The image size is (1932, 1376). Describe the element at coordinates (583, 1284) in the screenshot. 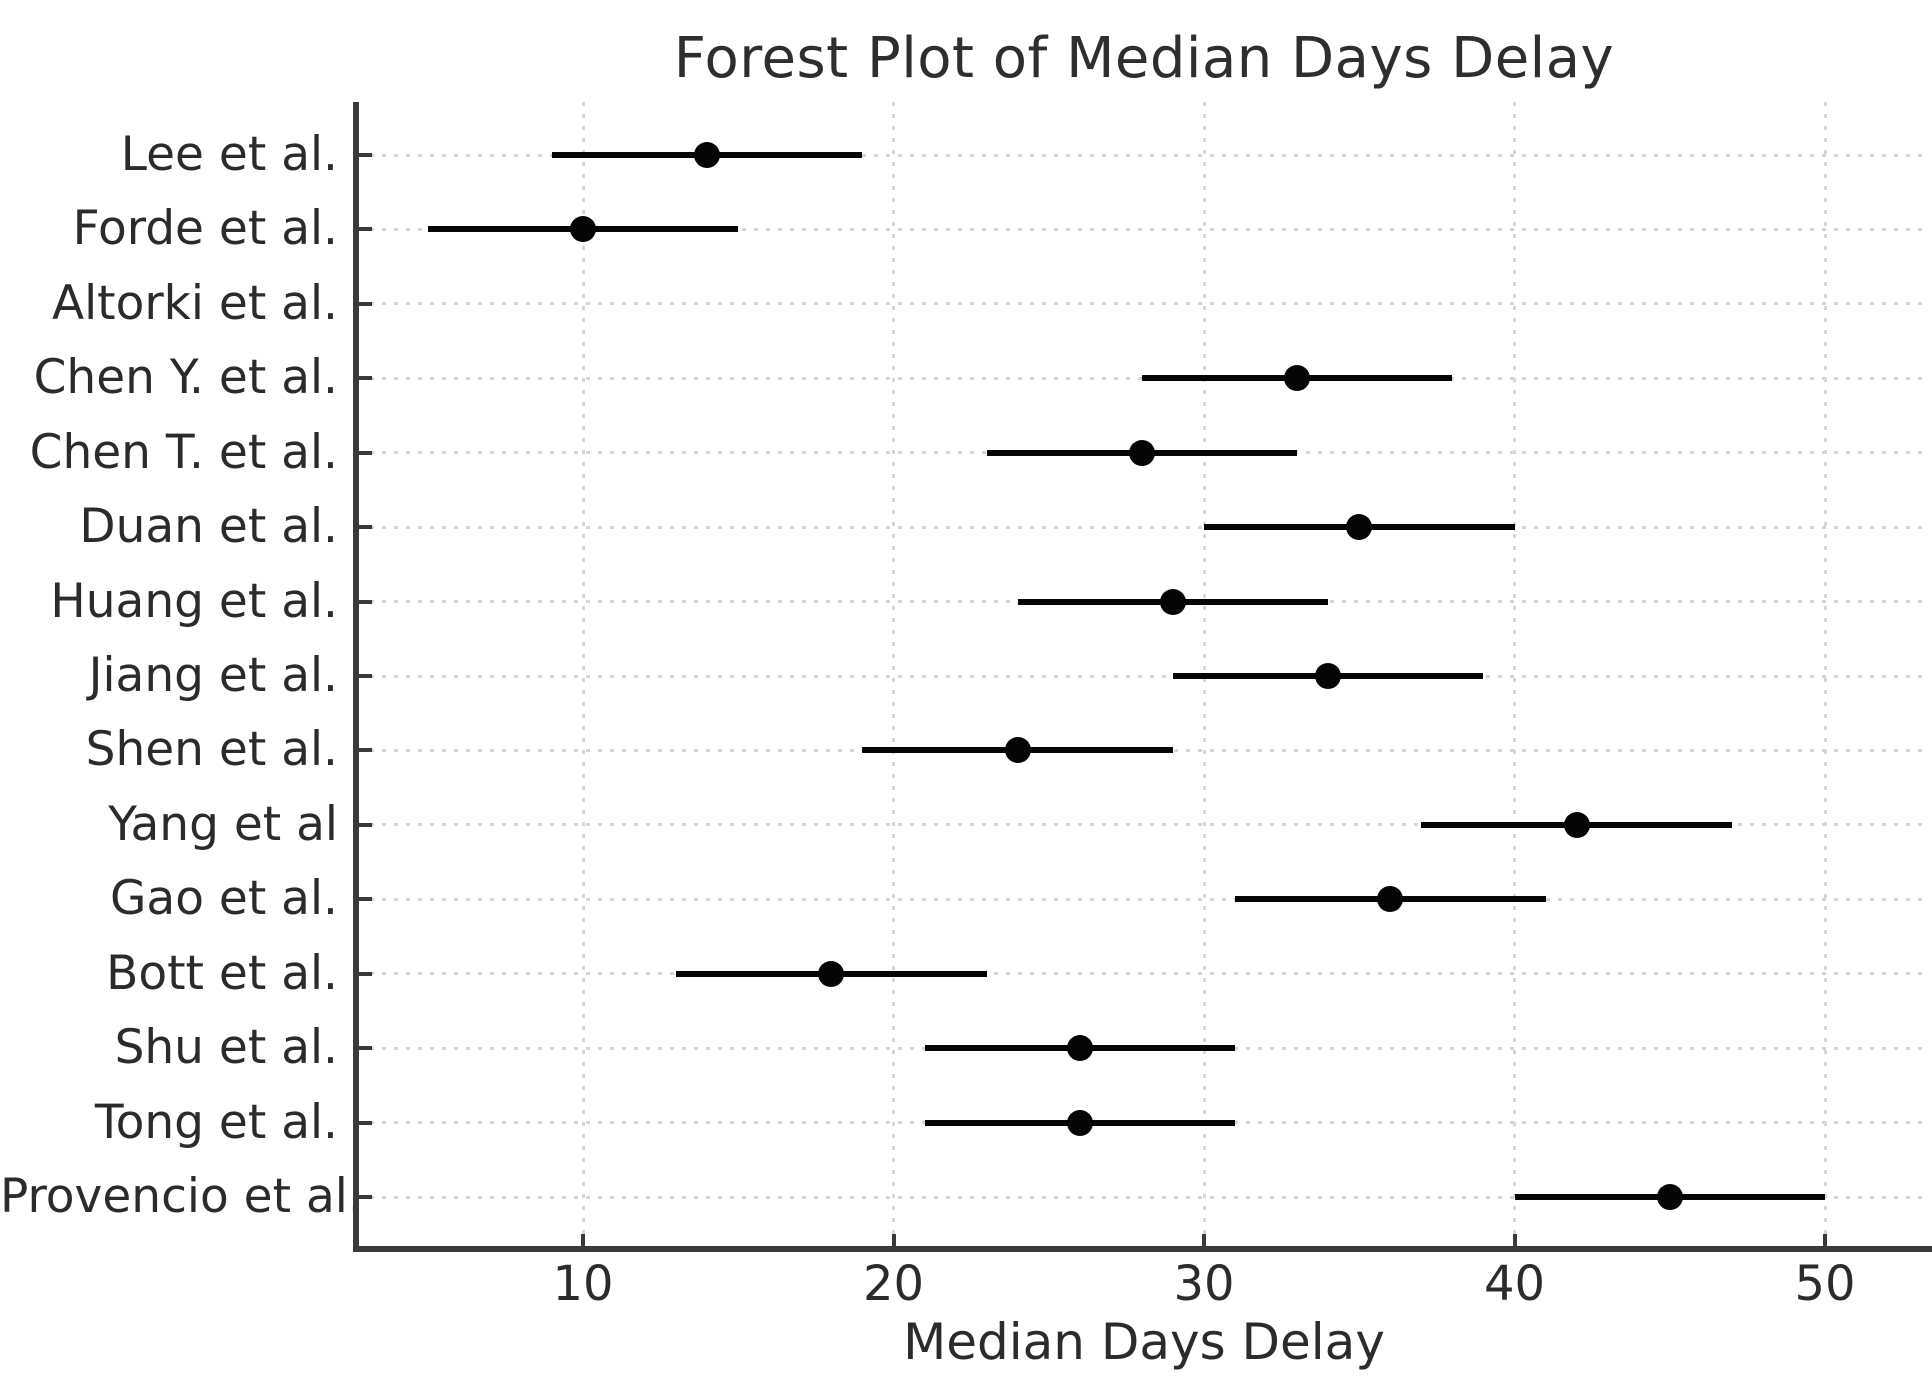

I see `x-tick-label: 10` at that location.